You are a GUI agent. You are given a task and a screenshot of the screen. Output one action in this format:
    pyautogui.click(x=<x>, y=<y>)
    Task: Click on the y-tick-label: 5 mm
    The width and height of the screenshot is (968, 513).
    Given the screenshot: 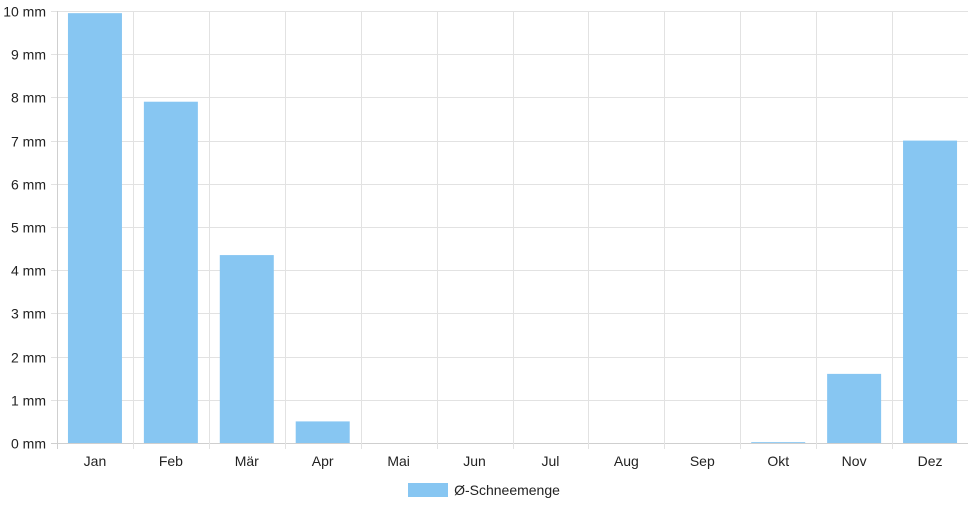 What is the action you would take?
    pyautogui.click(x=28, y=228)
    